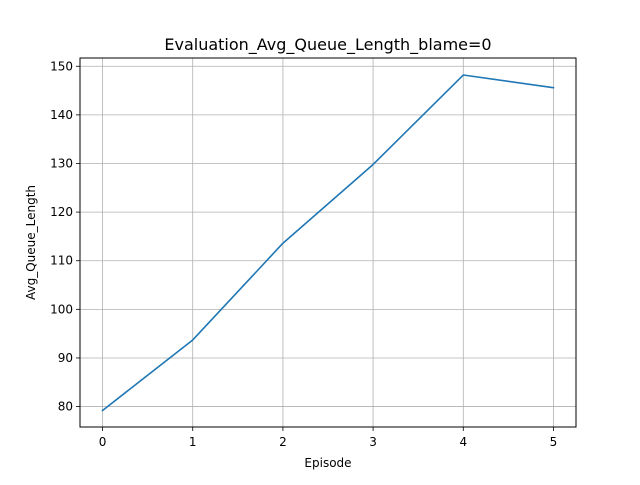 The width and height of the screenshot is (640, 485). Describe the element at coordinates (61, 66) in the screenshot. I see `y-tick-label: 150` at that location.